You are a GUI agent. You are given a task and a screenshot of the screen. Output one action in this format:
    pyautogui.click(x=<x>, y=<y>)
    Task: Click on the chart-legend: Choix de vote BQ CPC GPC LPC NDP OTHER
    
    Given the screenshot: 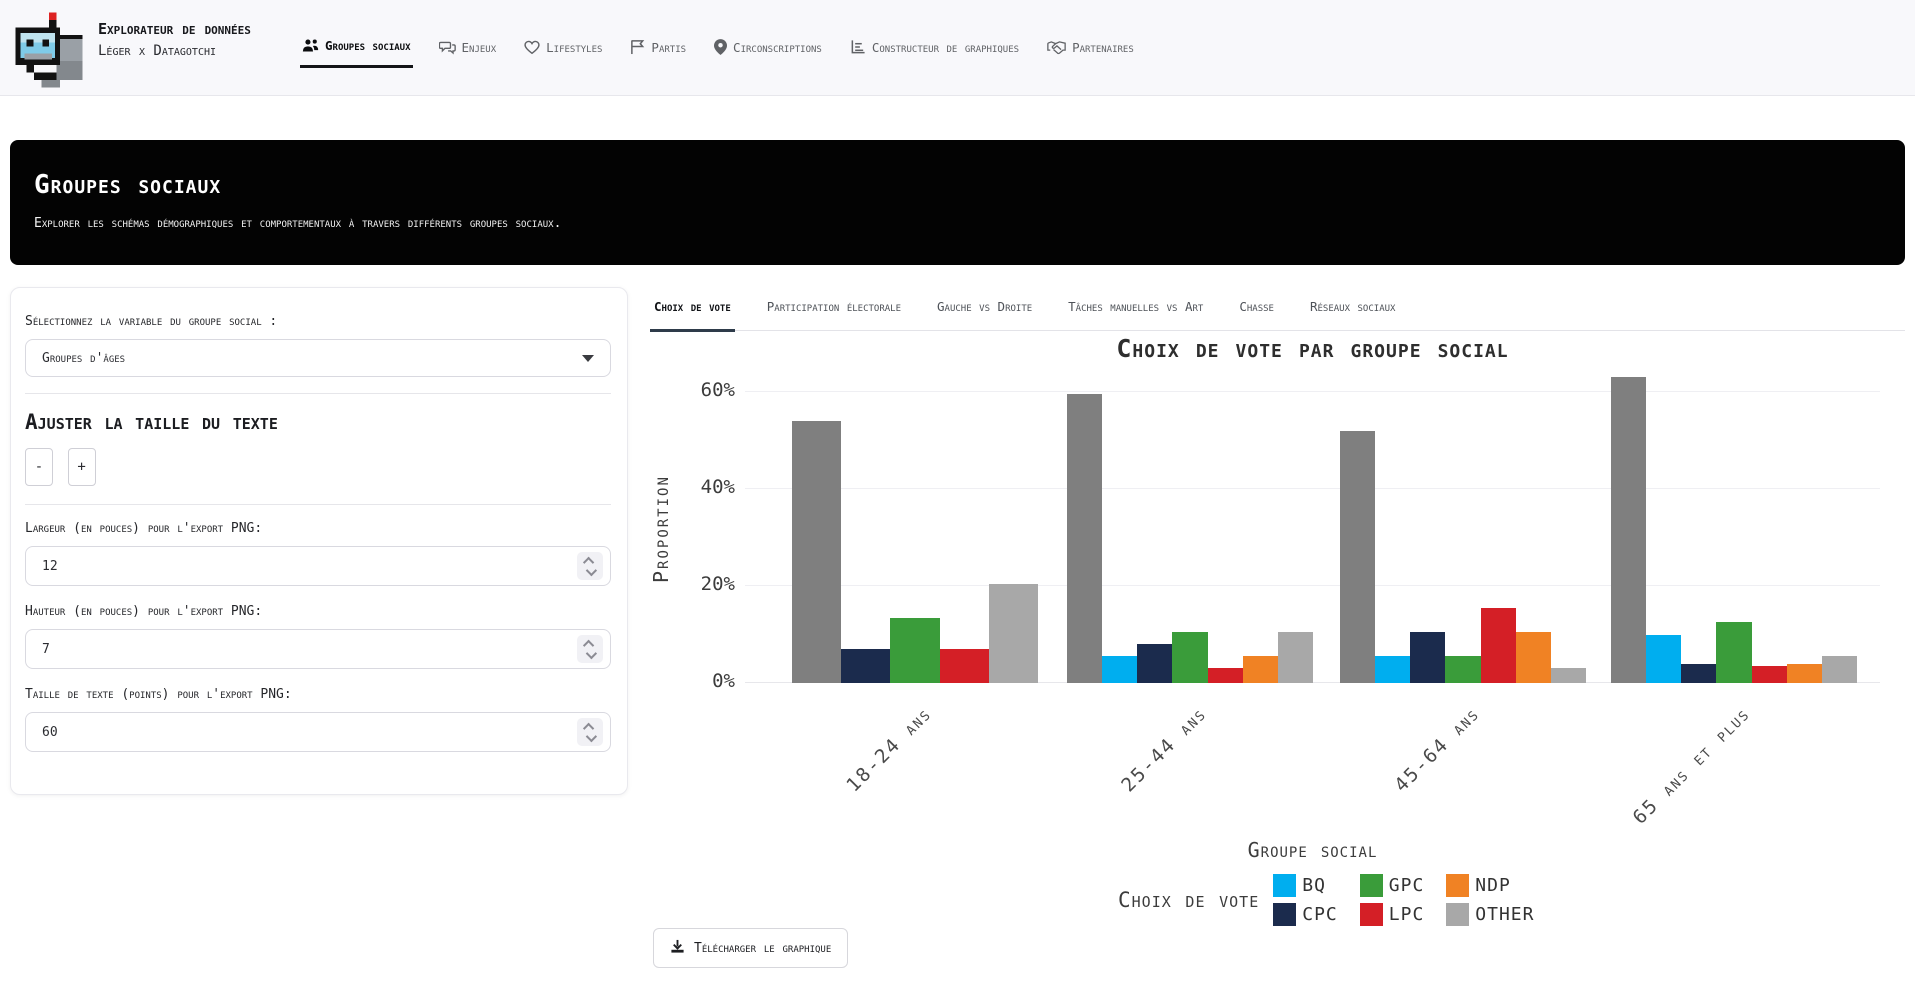 What is the action you would take?
    pyautogui.click(x=1326, y=899)
    